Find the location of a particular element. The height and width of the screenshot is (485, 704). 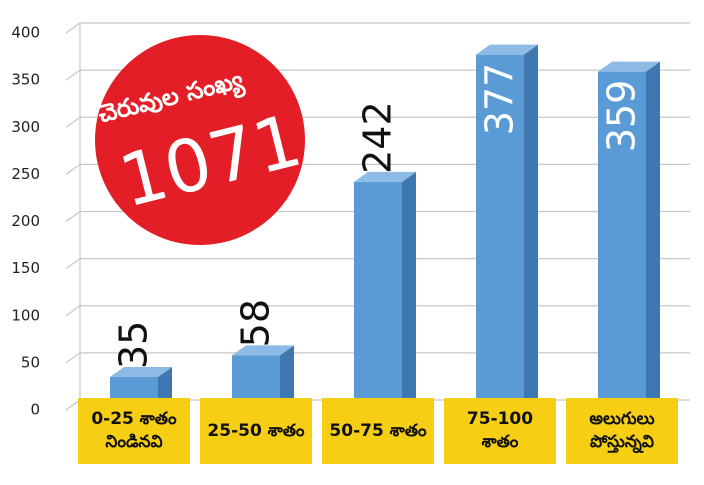

category-label: 50-75 శాతం is located at coordinates (378, 431).